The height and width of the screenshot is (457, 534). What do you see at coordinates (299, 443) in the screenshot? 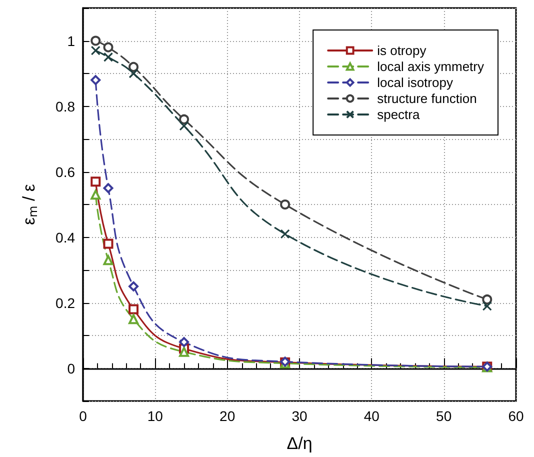
I see `x-axis-title: Δ/η` at bounding box center [299, 443].